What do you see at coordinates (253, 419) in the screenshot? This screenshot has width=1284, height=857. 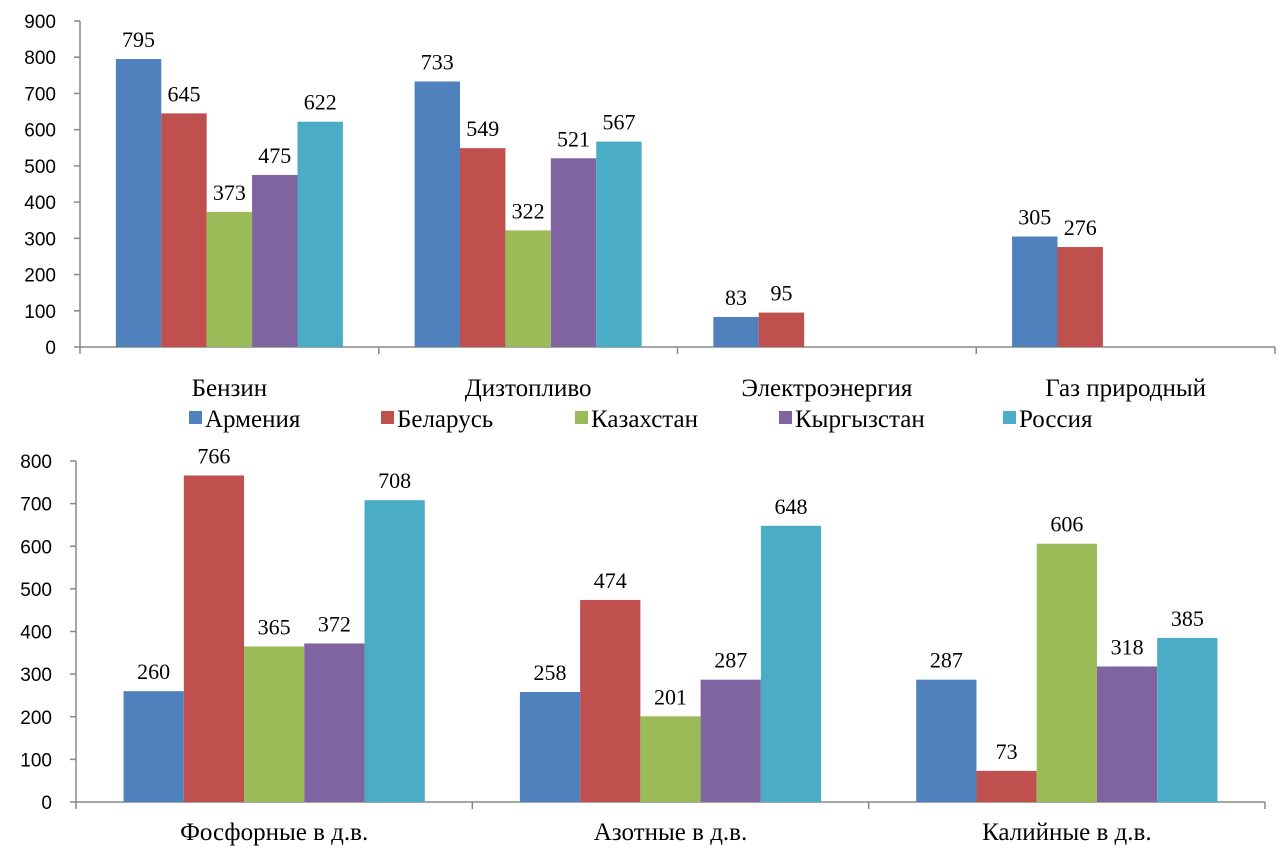 I see `legend-label: Армения` at bounding box center [253, 419].